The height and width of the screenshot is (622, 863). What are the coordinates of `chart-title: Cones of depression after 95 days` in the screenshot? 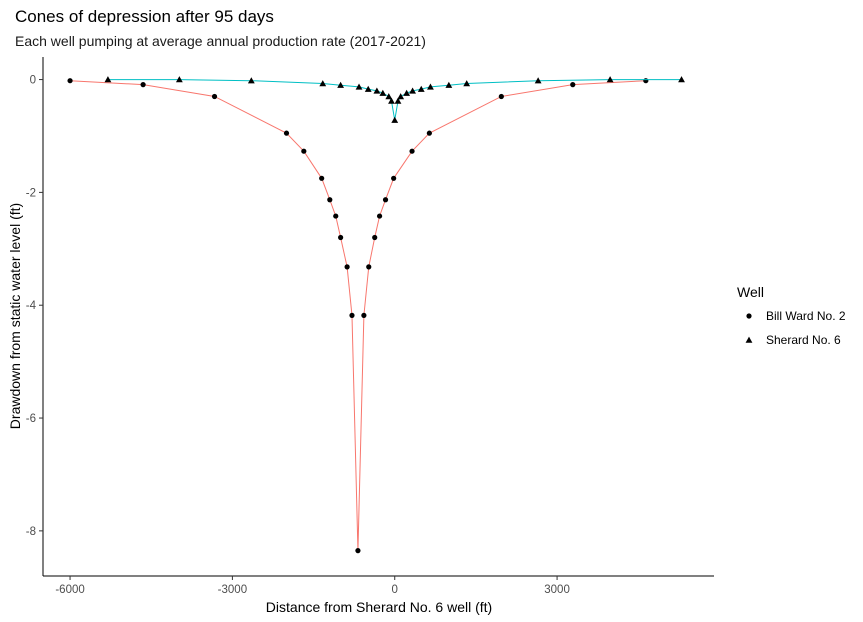 It's located at (144, 16).